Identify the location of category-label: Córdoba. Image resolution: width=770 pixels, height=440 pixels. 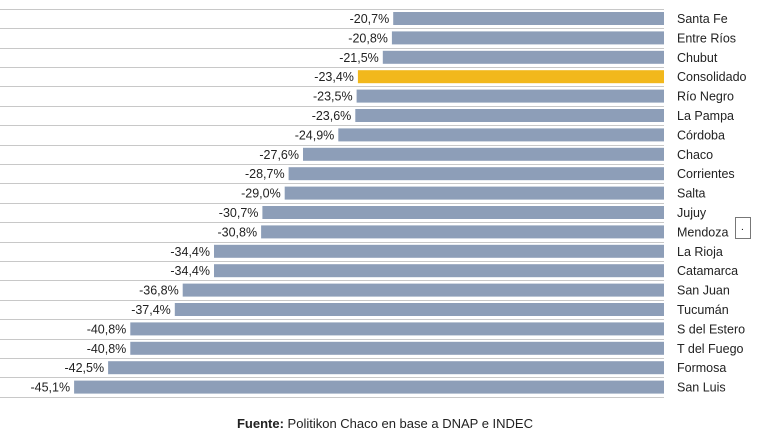
(701, 135).